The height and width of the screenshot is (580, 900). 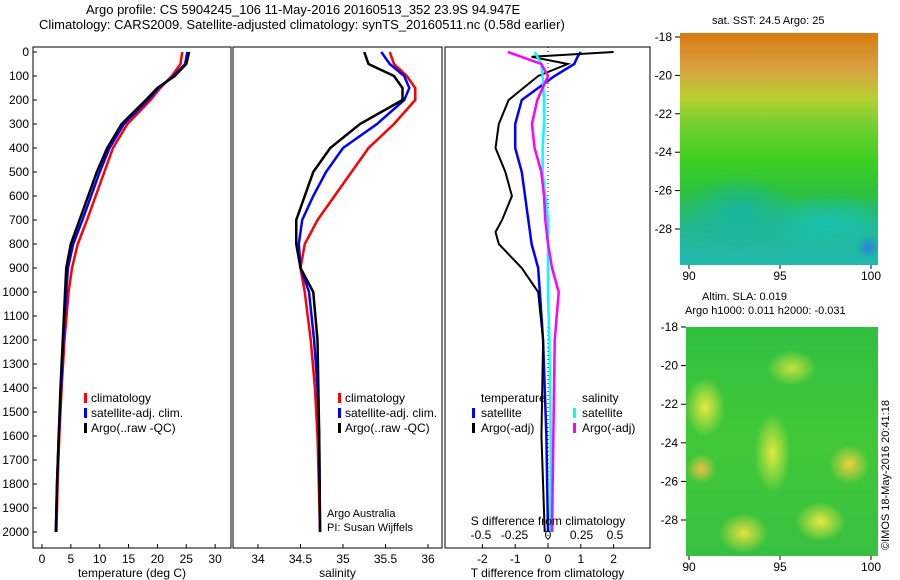 I want to click on y-tick-label: 0, so click(x=25, y=52).